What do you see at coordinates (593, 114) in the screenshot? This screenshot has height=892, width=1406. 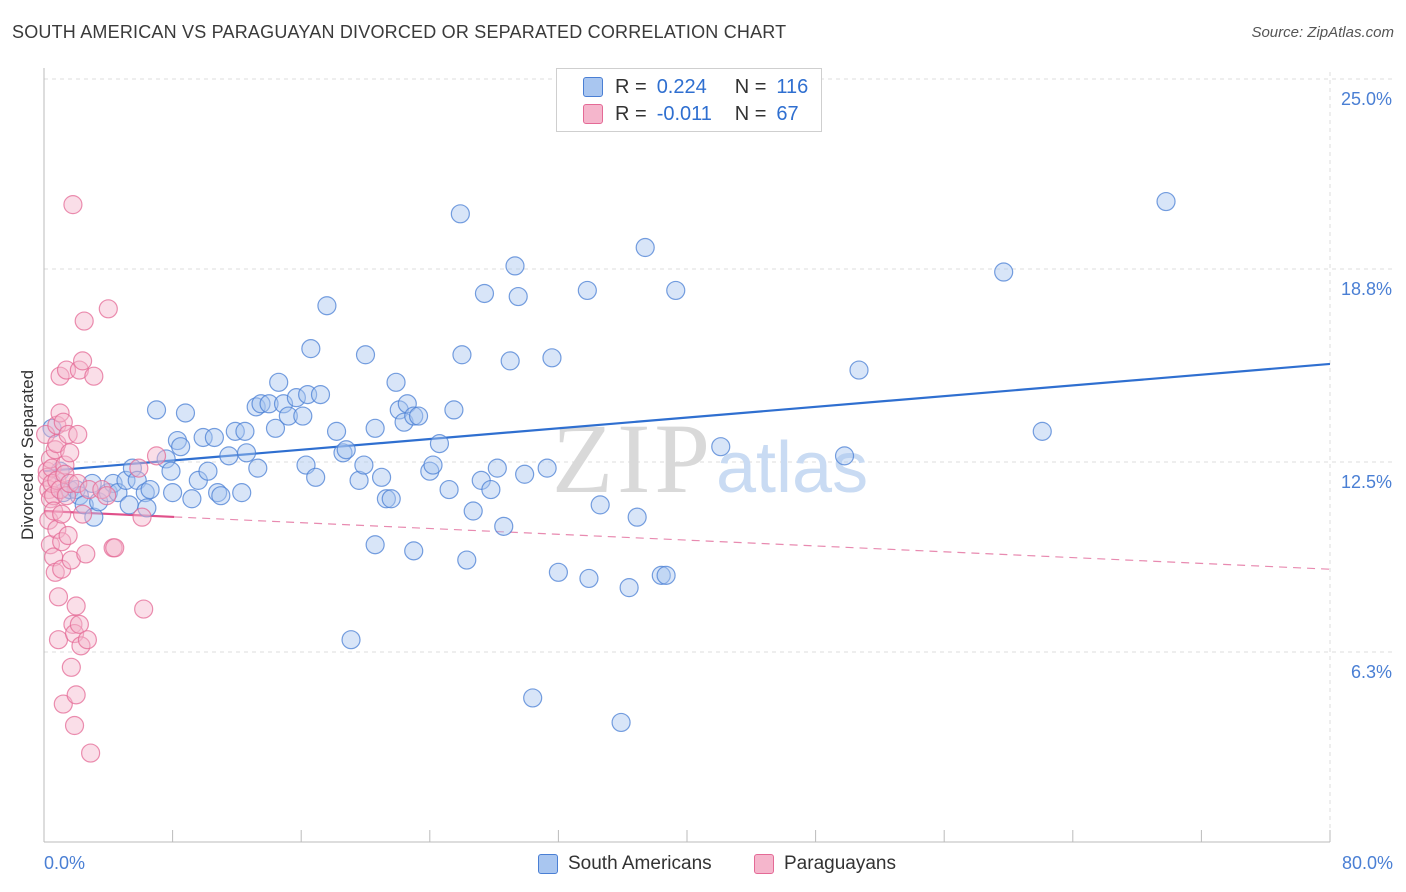 I see `legend-swatch-pink` at bounding box center [593, 114].